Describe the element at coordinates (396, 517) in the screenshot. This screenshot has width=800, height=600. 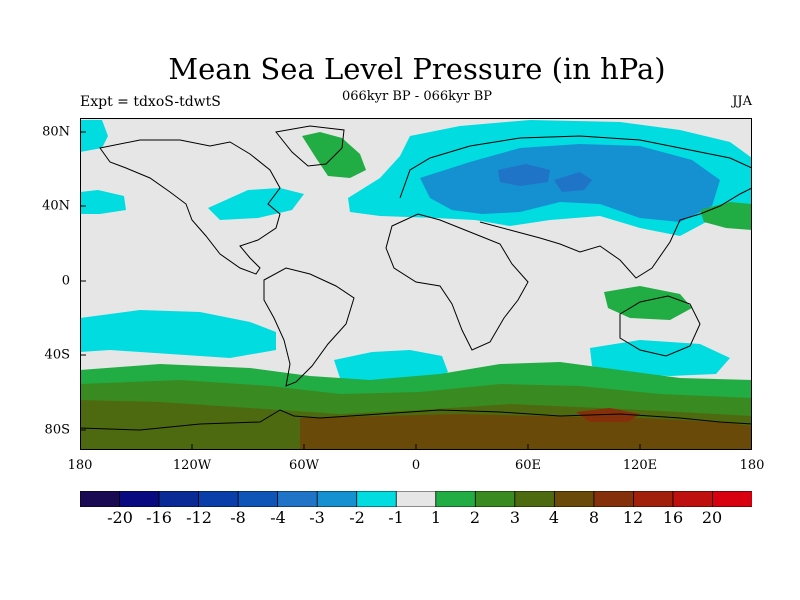
I see `colorbar-label: -1` at that location.